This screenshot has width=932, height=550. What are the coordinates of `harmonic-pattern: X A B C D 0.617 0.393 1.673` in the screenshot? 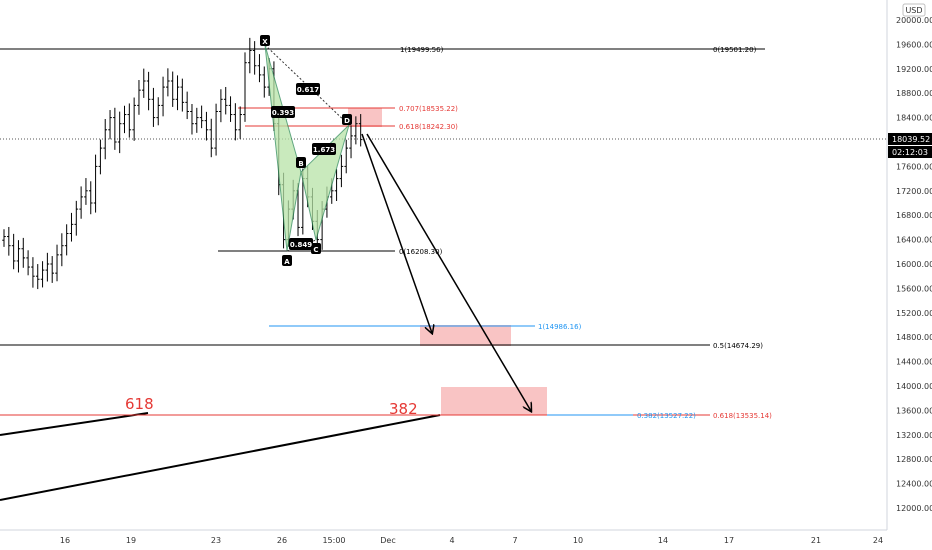 It's located at (306, 150).